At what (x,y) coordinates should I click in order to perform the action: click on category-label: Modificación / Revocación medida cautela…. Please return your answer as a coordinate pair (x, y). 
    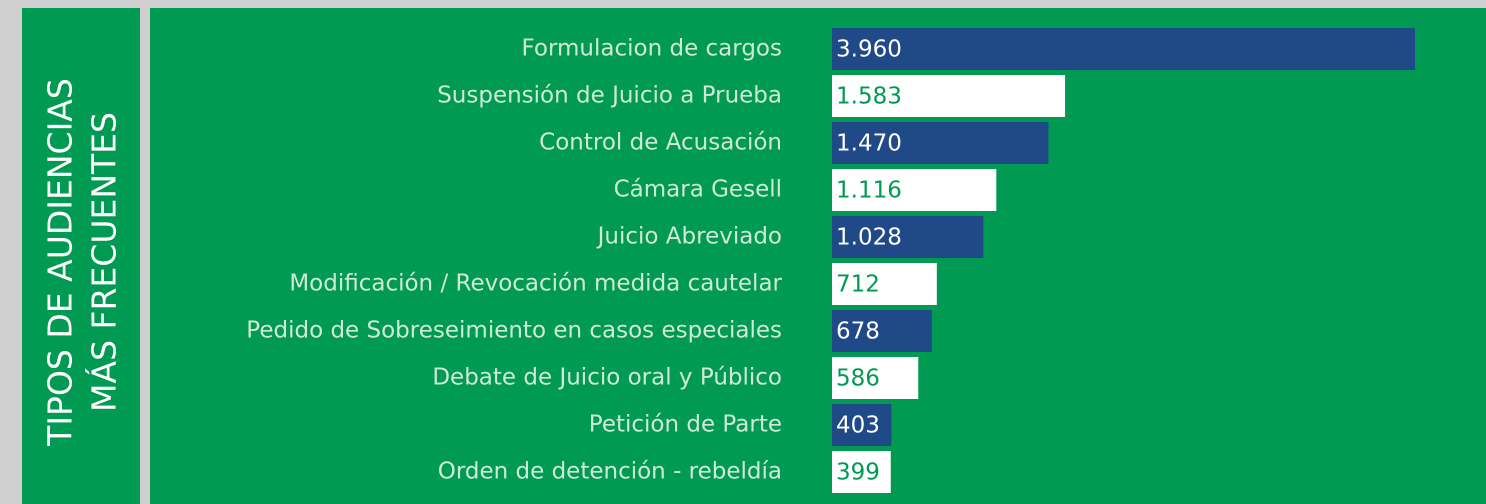
    Looking at the image, I should click on (535, 284).